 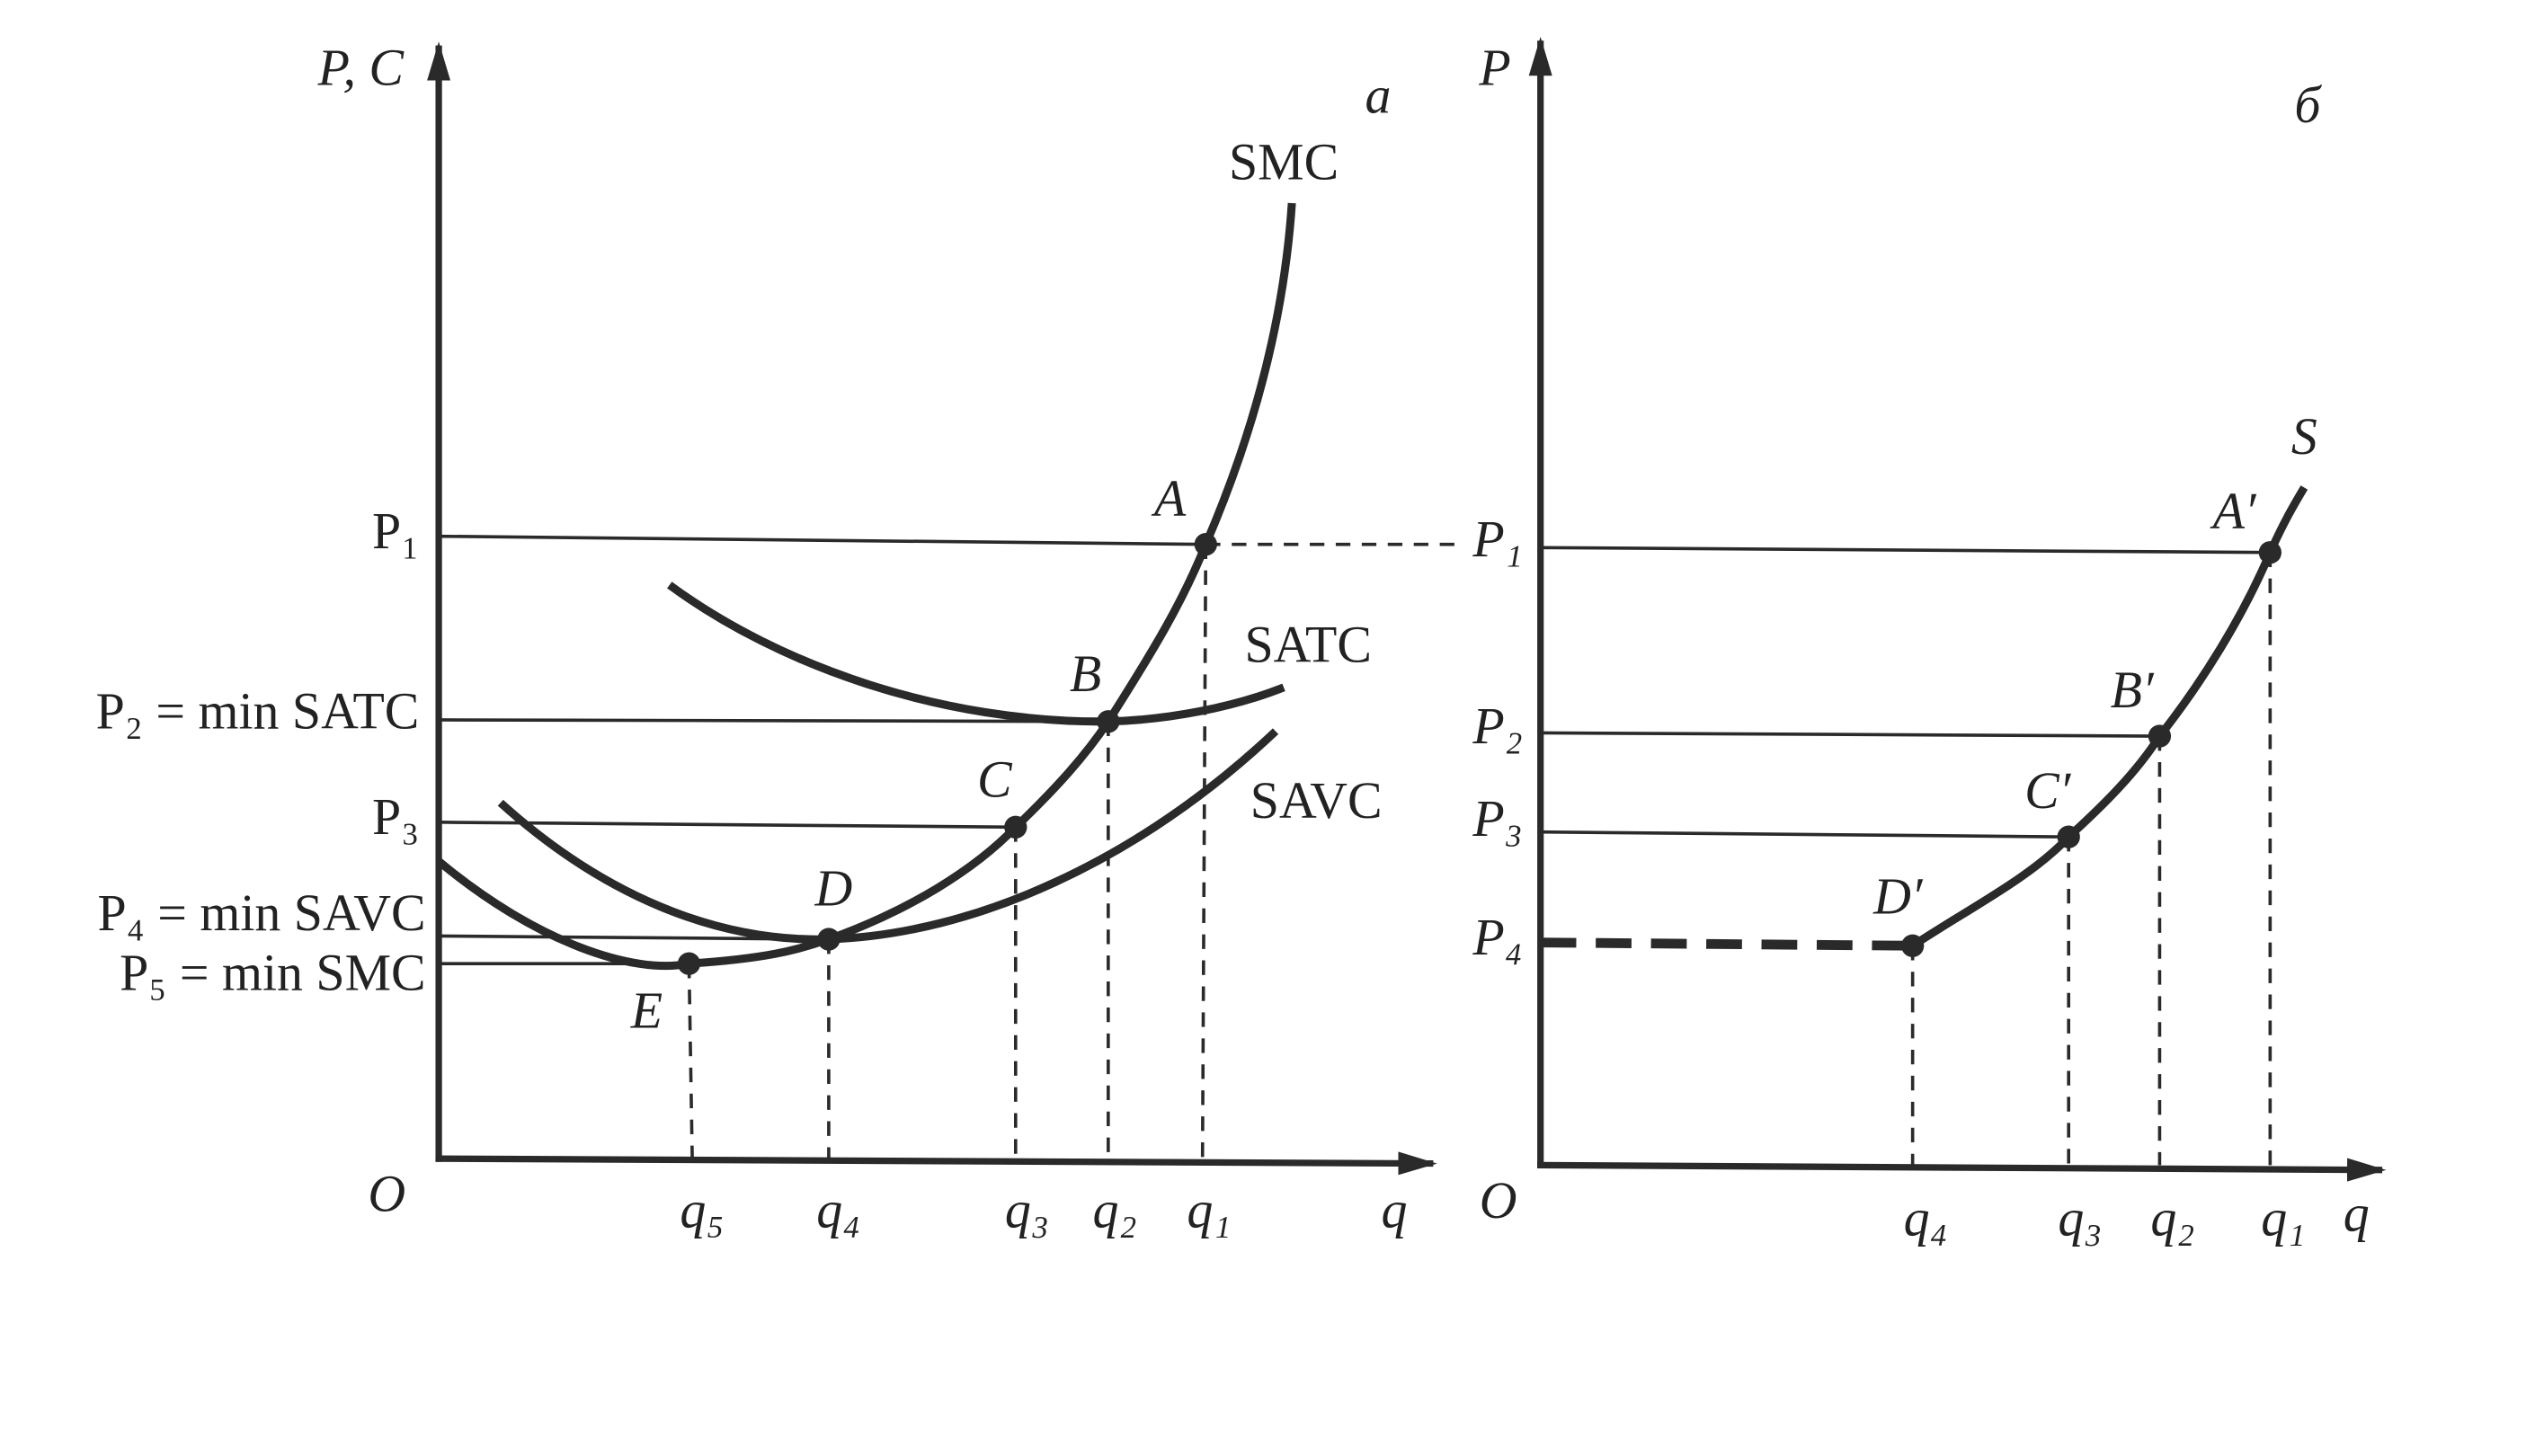 What do you see at coordinates (1898, 897) in the screenshot?
I see `point-label: D′` at bounding box center [1898, 897].